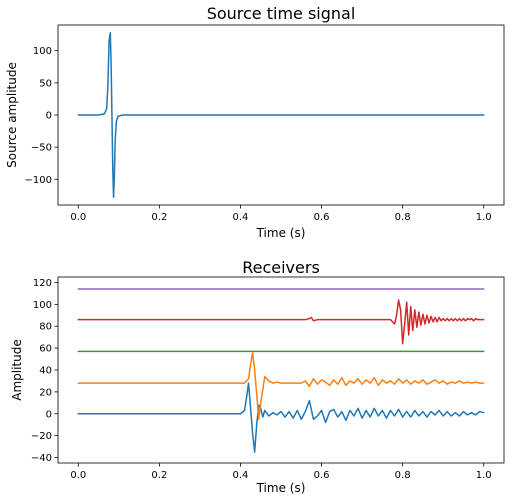 The image size is (515, 501). Describe the element at coordinates (281, 233) in the screenshot. I see `source-x-axis-label: Time (s)` at that location.